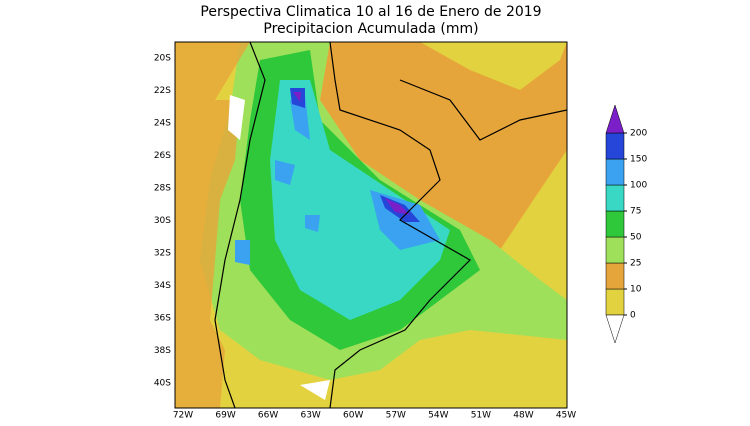  What do you see at coordinates (162, 221) in the screenshot?
I see `lat-label: 30S` at bounding box center [162, 221].